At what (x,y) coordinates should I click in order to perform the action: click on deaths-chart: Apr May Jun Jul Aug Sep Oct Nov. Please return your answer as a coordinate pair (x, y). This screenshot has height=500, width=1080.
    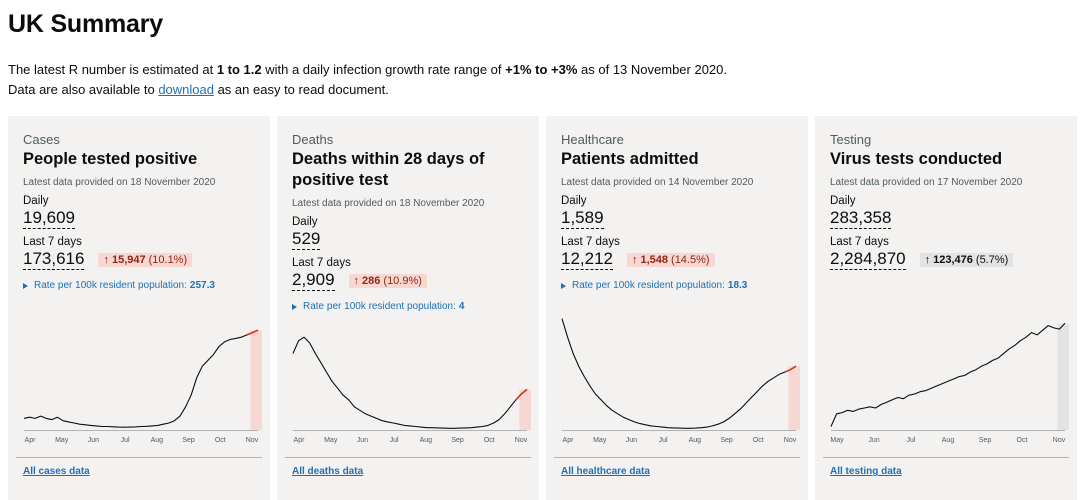
    Looking at the image, I should click on (411, 390).